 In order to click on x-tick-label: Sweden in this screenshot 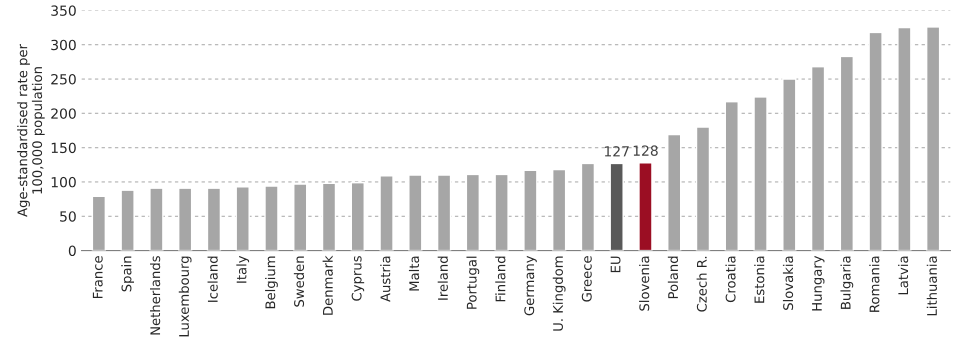, I will do `click(299, 281)`.